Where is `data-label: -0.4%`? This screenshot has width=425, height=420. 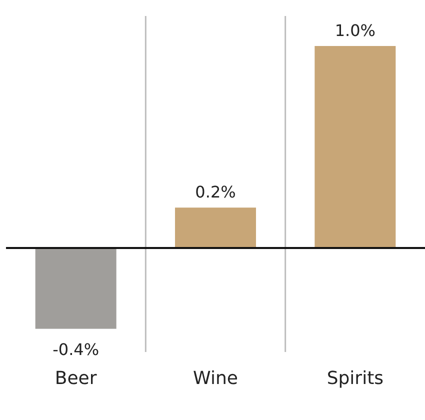
data-label: -0.4% is located at coordinates (76, 349).